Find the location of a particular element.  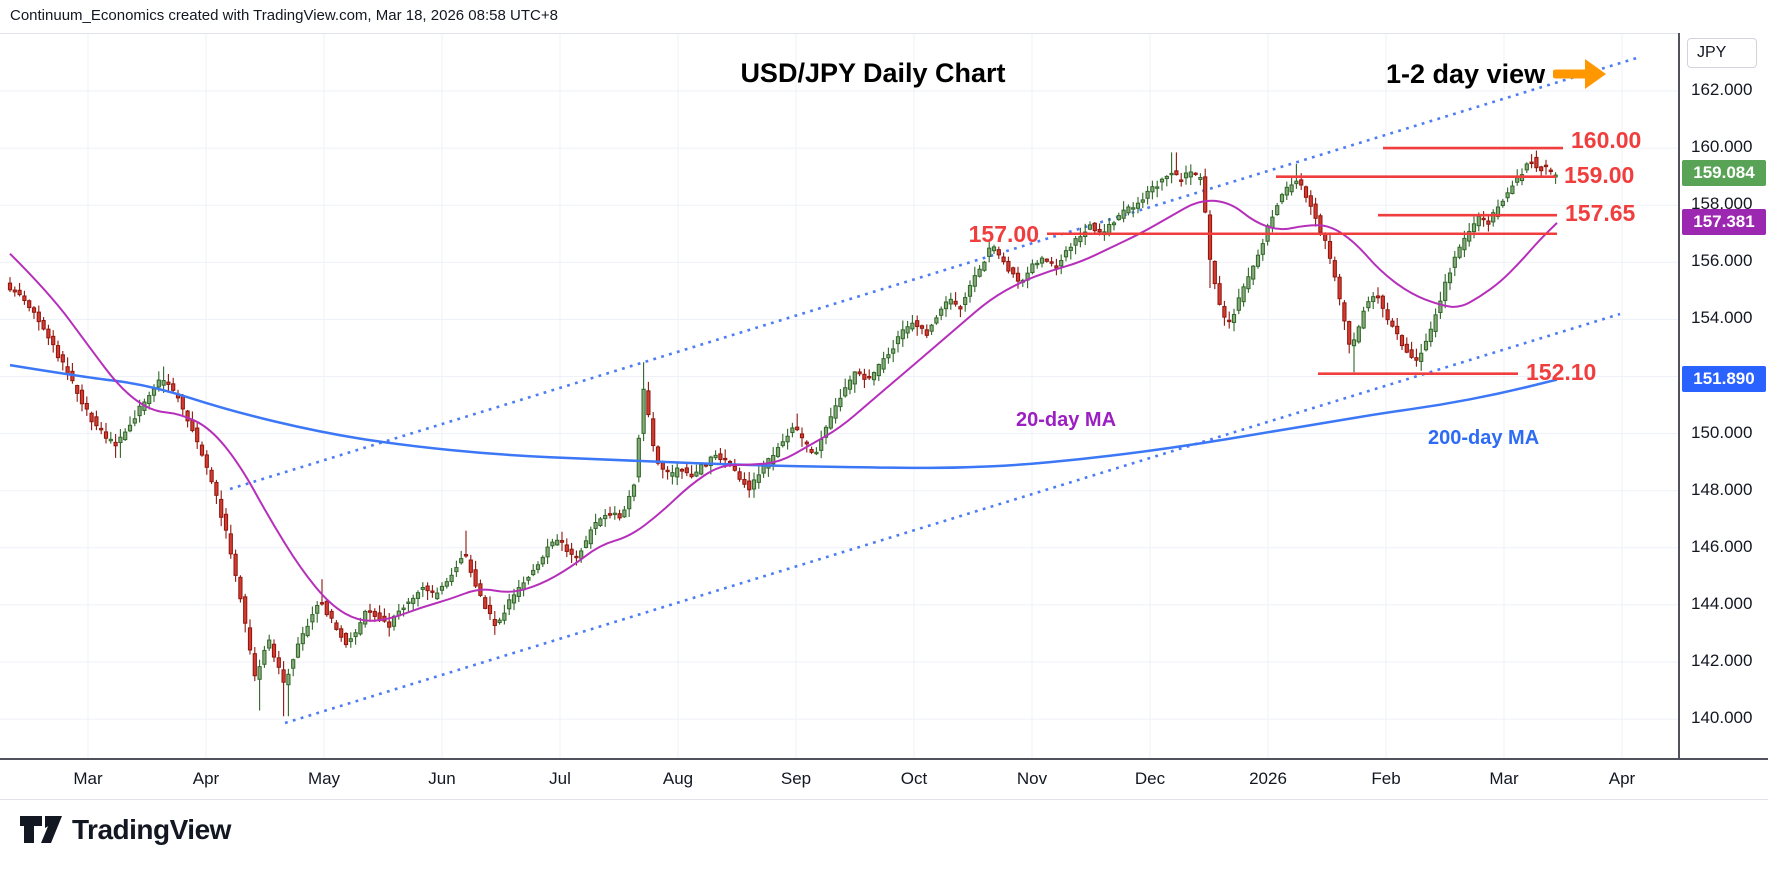

right-arrow-icon is located at coordinates (1580, 74).